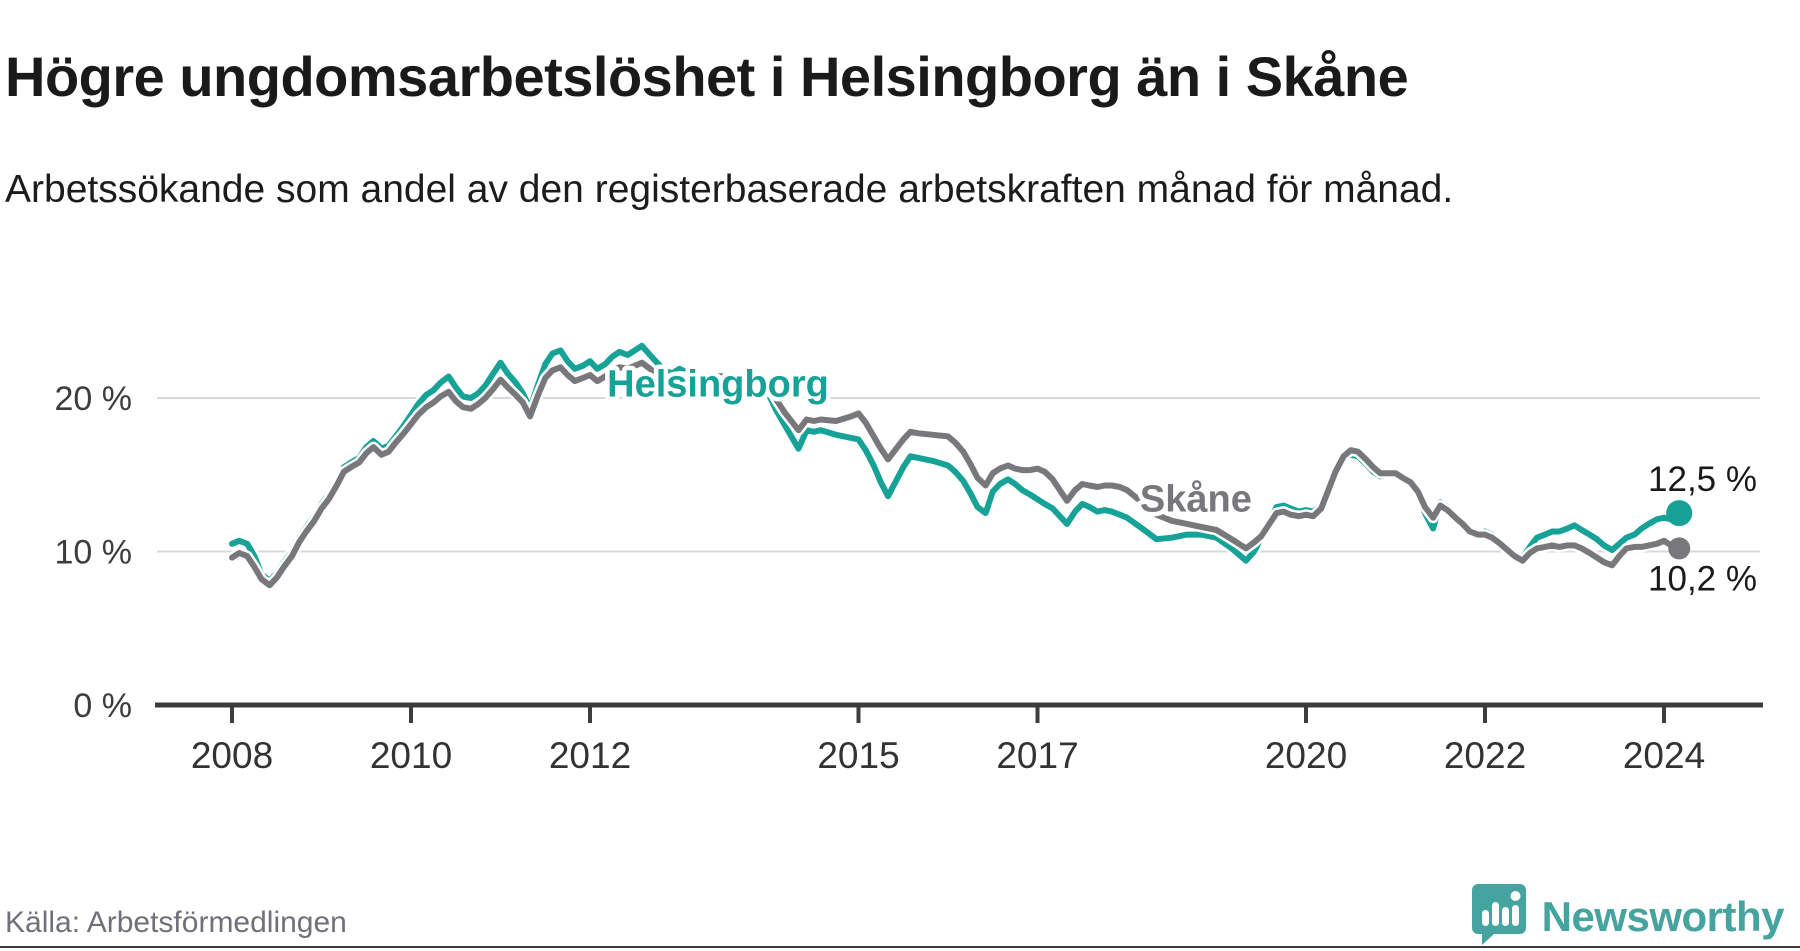 The height and width of the screenshot is (951, 1800). Describe the element at coordinates (1485, 755) in the screenshot. I see `x-tick-label-2022: 2022` at that location.